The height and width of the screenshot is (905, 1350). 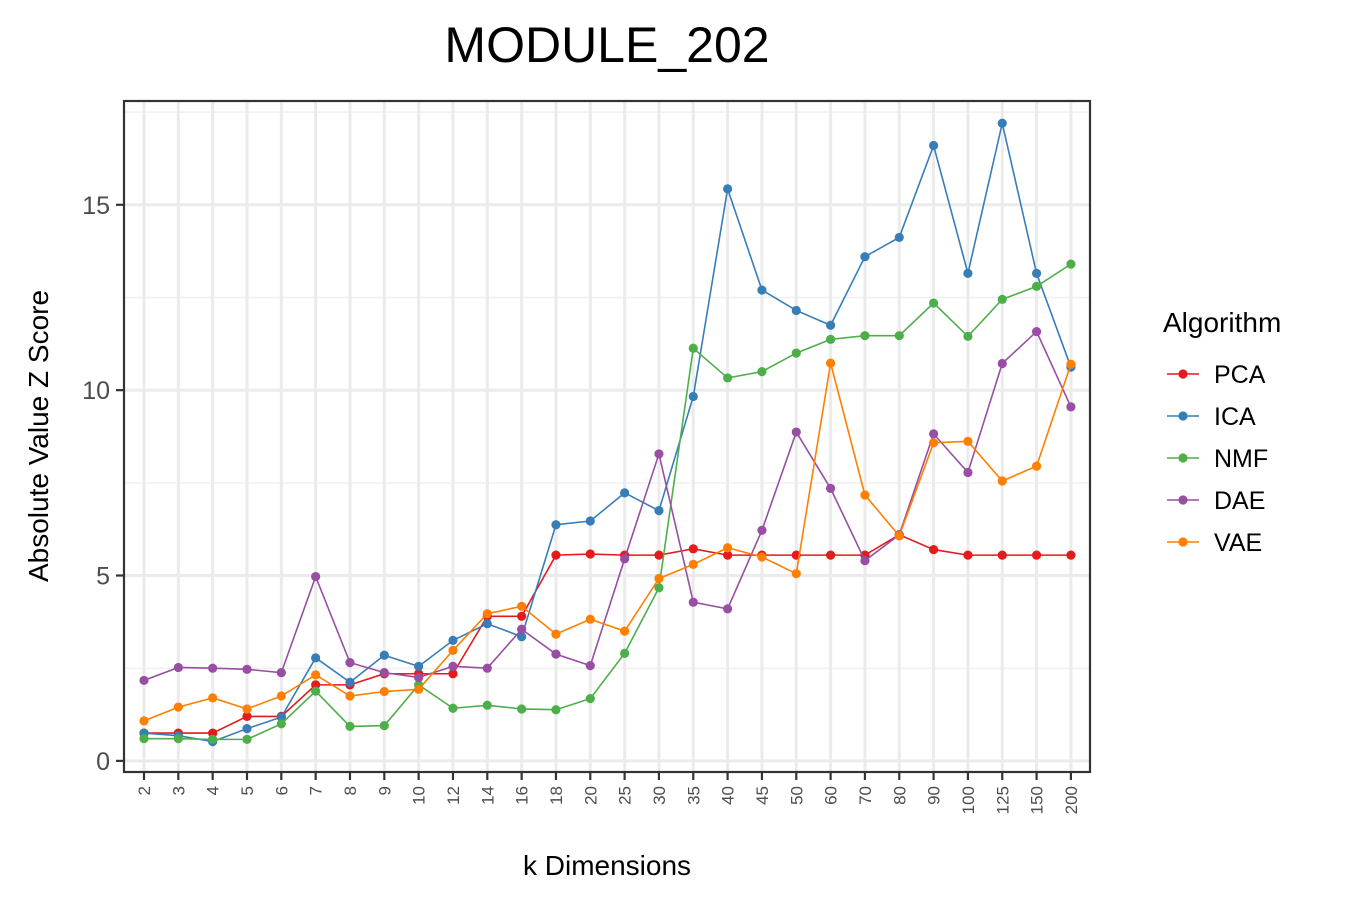 I want to click on x-tick-label: 30, so click(x=659, y=795).